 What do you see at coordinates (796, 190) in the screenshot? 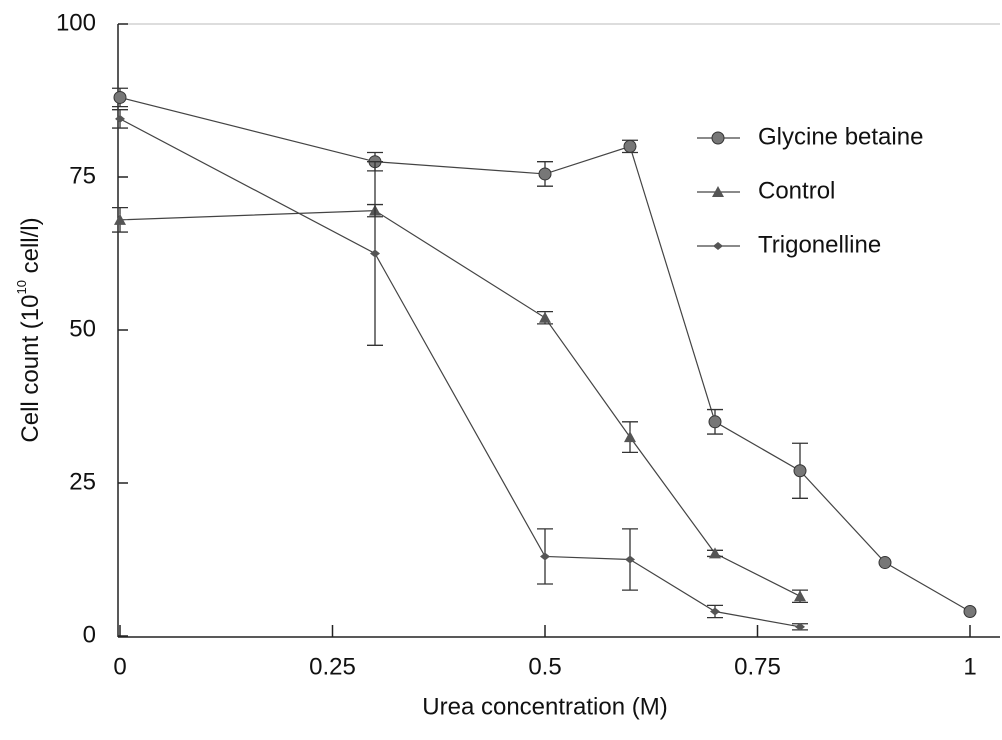
I see `legend-label: Control` at bounding box center [796, 190].